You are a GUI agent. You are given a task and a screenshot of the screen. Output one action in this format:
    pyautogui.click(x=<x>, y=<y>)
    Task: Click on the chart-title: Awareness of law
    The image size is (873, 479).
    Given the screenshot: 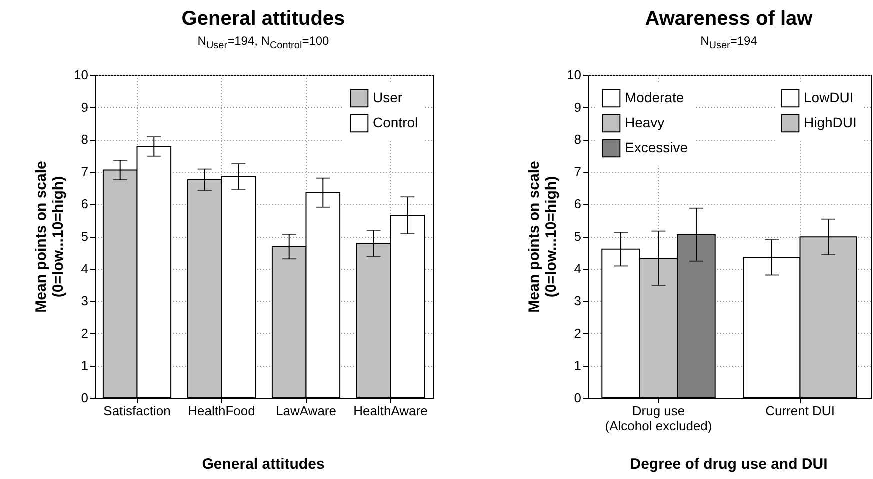 What is the action you would take?
    pyautogui.click(x=729, y=19)
    